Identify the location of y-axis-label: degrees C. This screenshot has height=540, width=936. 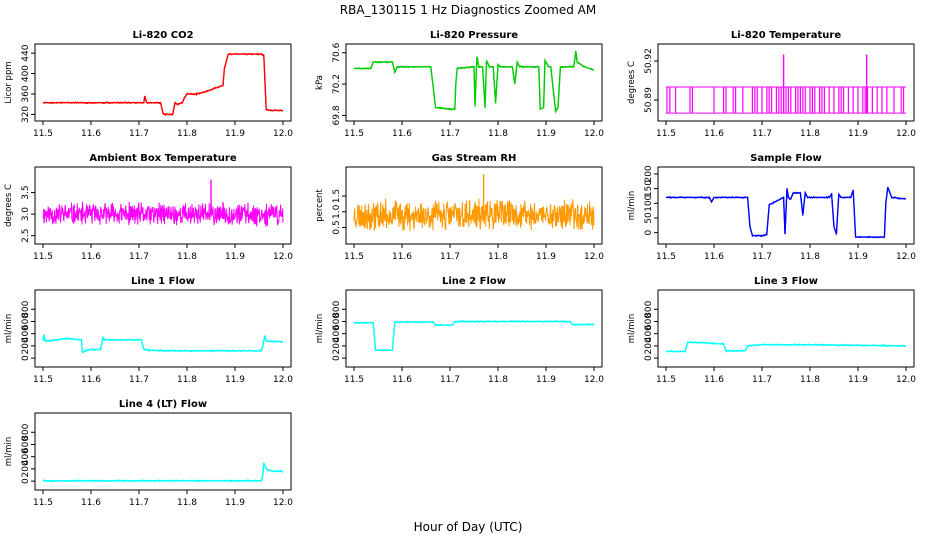
(9, 205).